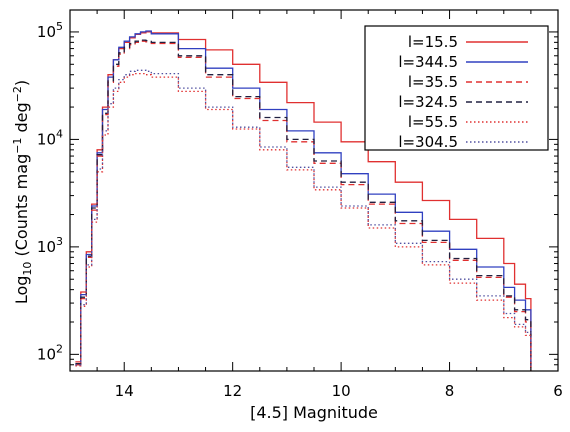 This screenshot has height=432, width=570. What do you see at coordinates (232, 391) in the screenshot?
I see `x-tick-label: 12` at bounding box center [232, 391].